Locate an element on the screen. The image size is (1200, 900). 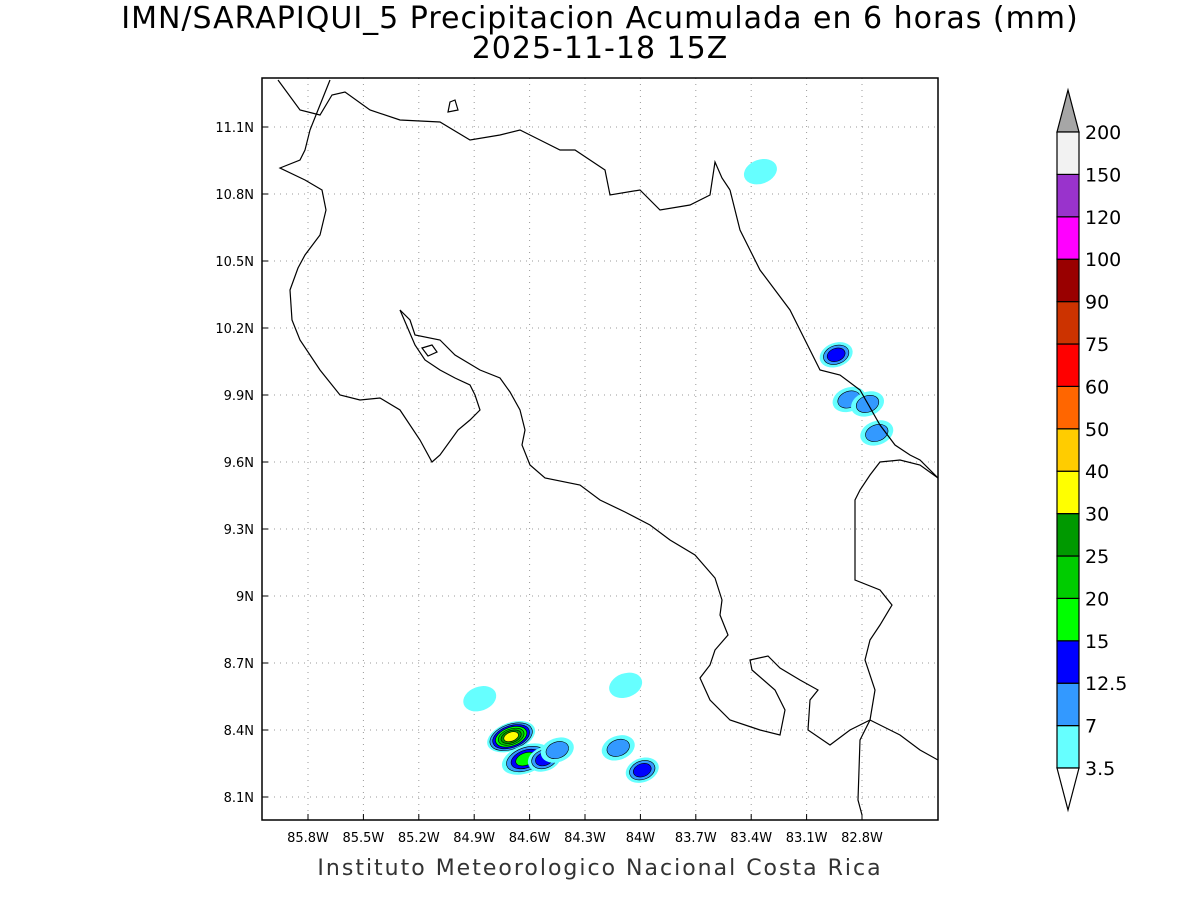
colorbar-over-arrow is located at coordinates (1068, 110).